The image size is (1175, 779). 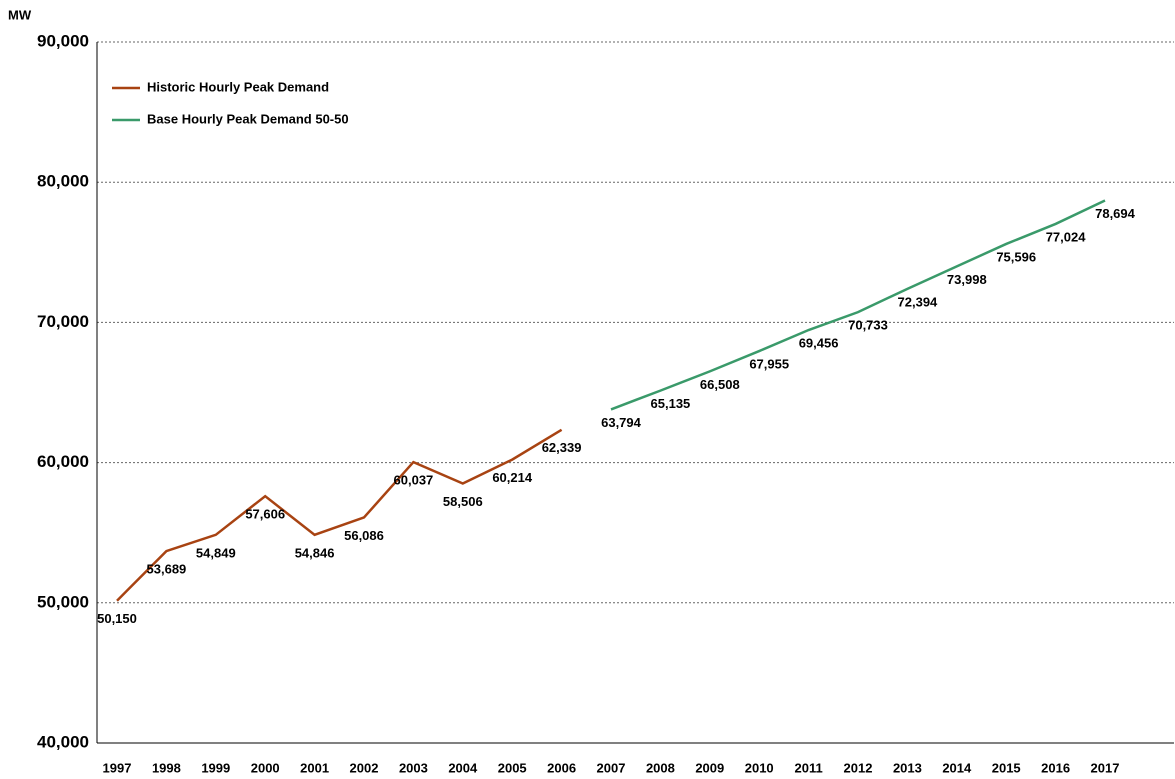 What do you see at coordinates (216, 552) in the screenshot?
I see `data-label: 54,849` at bounding box center [216, 552].